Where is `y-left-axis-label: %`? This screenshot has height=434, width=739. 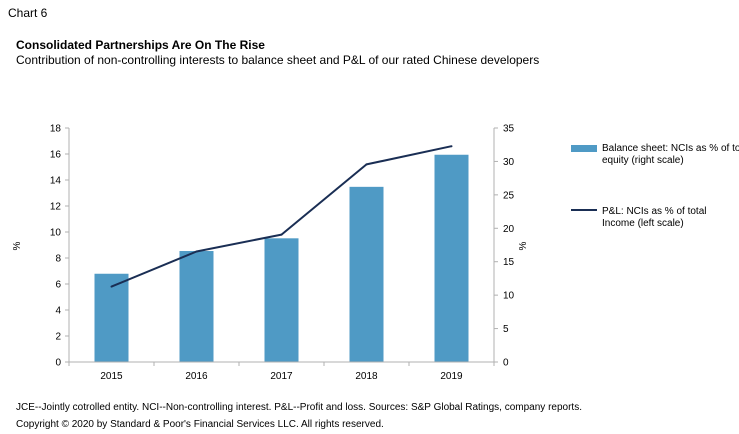 y-left-axis-label: % is located at coordinates (17, 245).